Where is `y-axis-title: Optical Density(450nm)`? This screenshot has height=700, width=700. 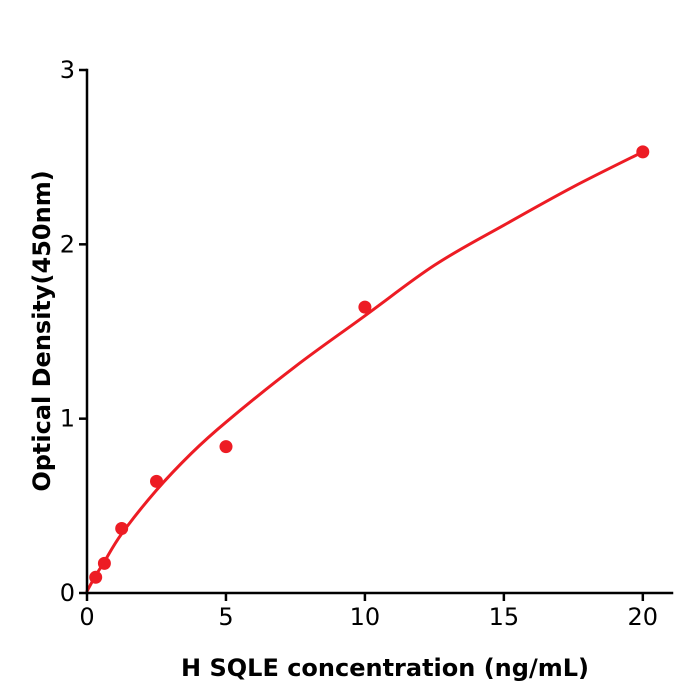 y-axis-title: Optical Density(450nm) is located at coordinates (42, 330).